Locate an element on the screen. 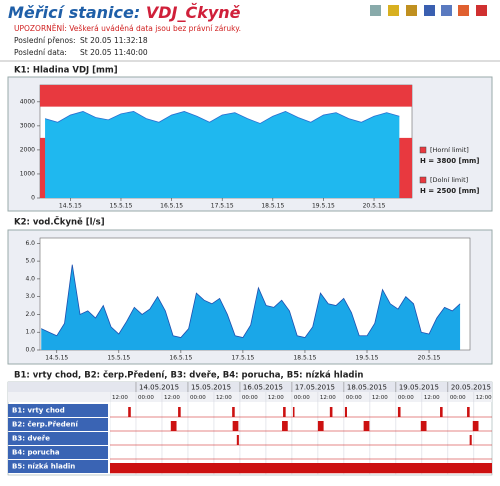  last-transfer-label: Poslední přenos: is located at coordinates (45, 40).